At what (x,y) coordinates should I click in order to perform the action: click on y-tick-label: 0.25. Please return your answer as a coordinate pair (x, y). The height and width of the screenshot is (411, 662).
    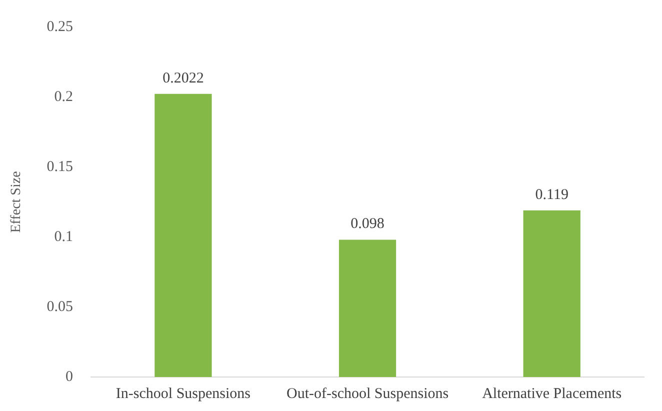
    Looking at the image, I should click on (60, 26).